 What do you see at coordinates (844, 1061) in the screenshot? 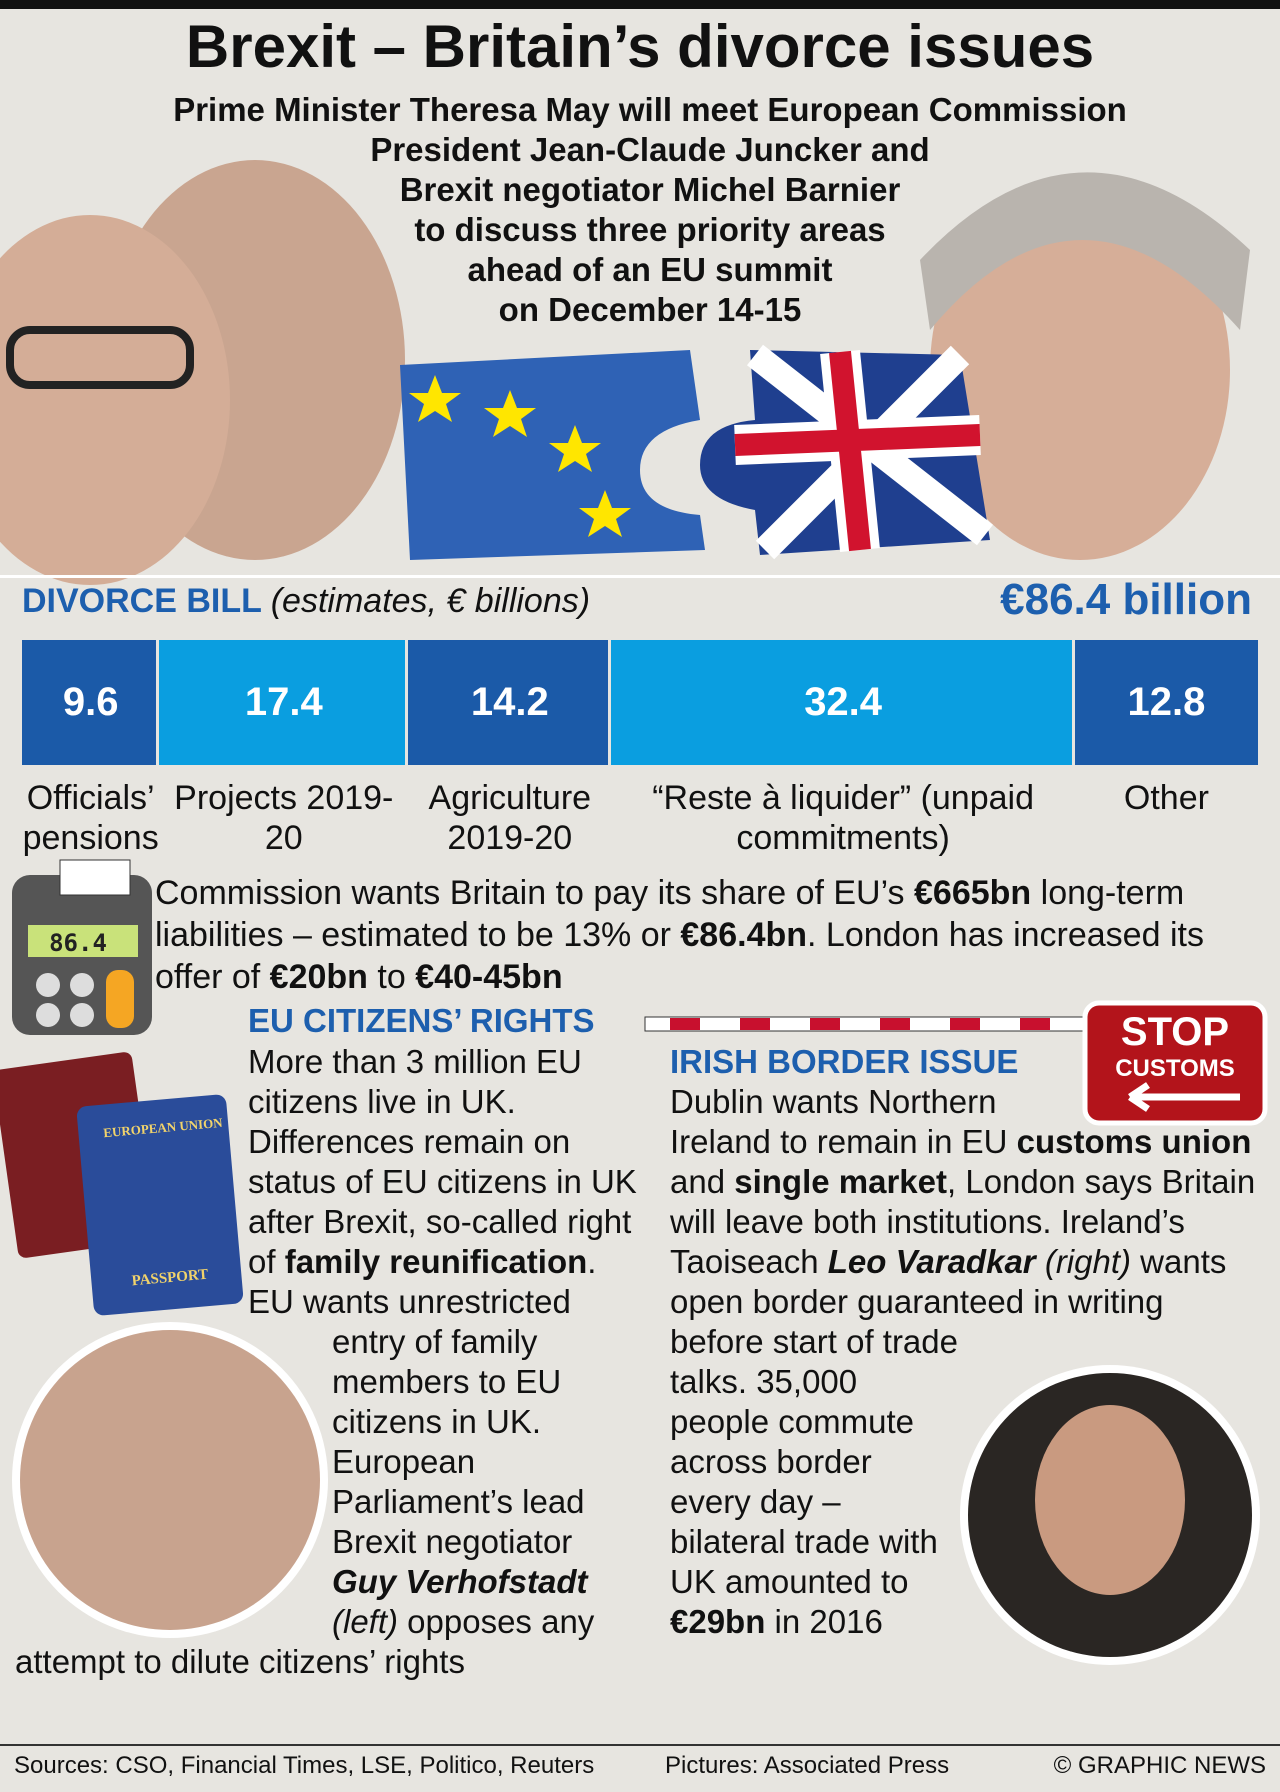
I see `border-heading: IRISH BORDER ISSUE` at bounding box center [844, 1061].